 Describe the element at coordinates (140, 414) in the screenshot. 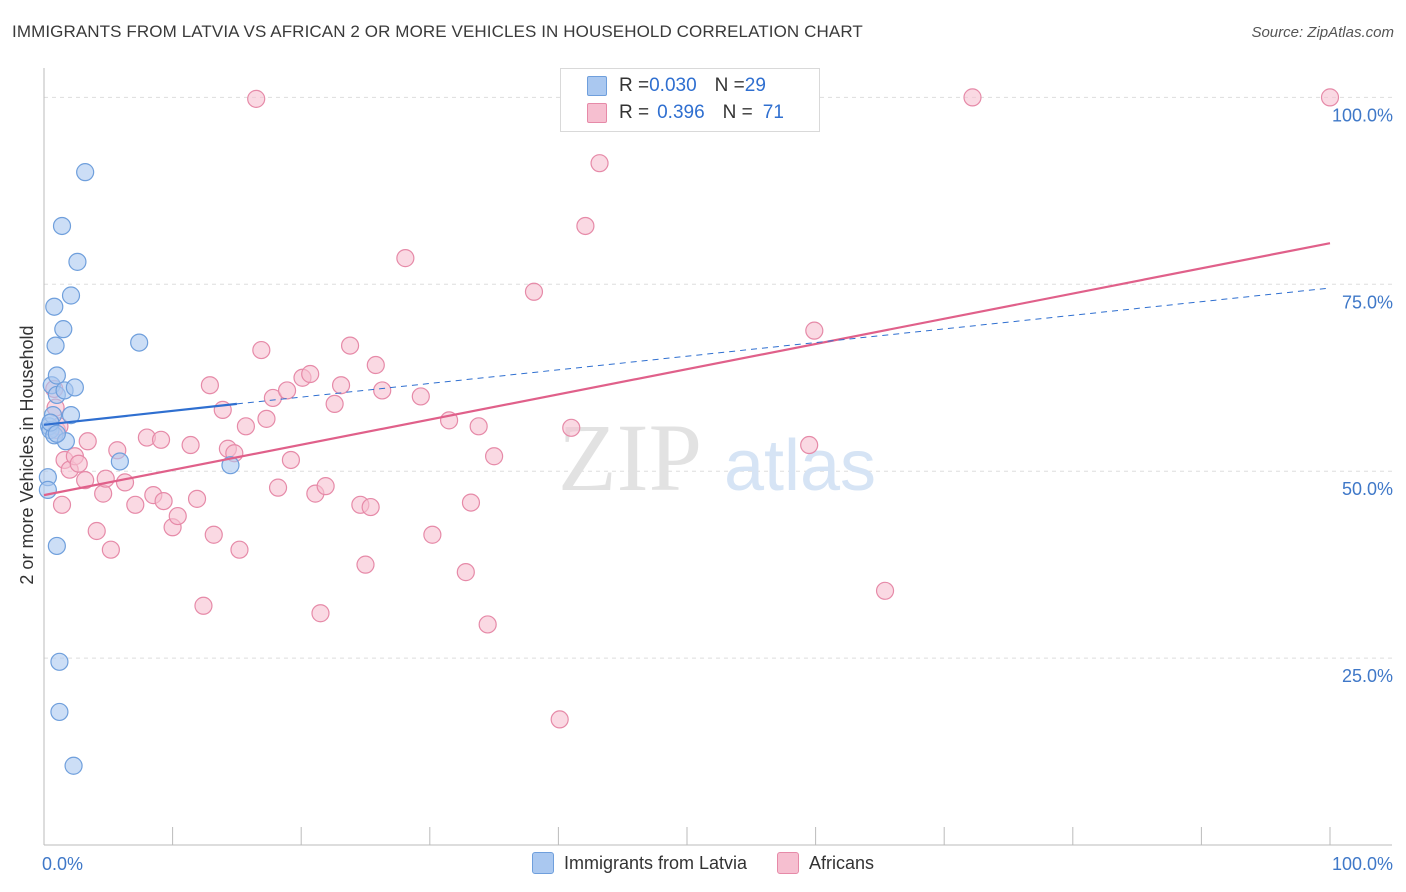

I see `latvia-trend-line` at that location.